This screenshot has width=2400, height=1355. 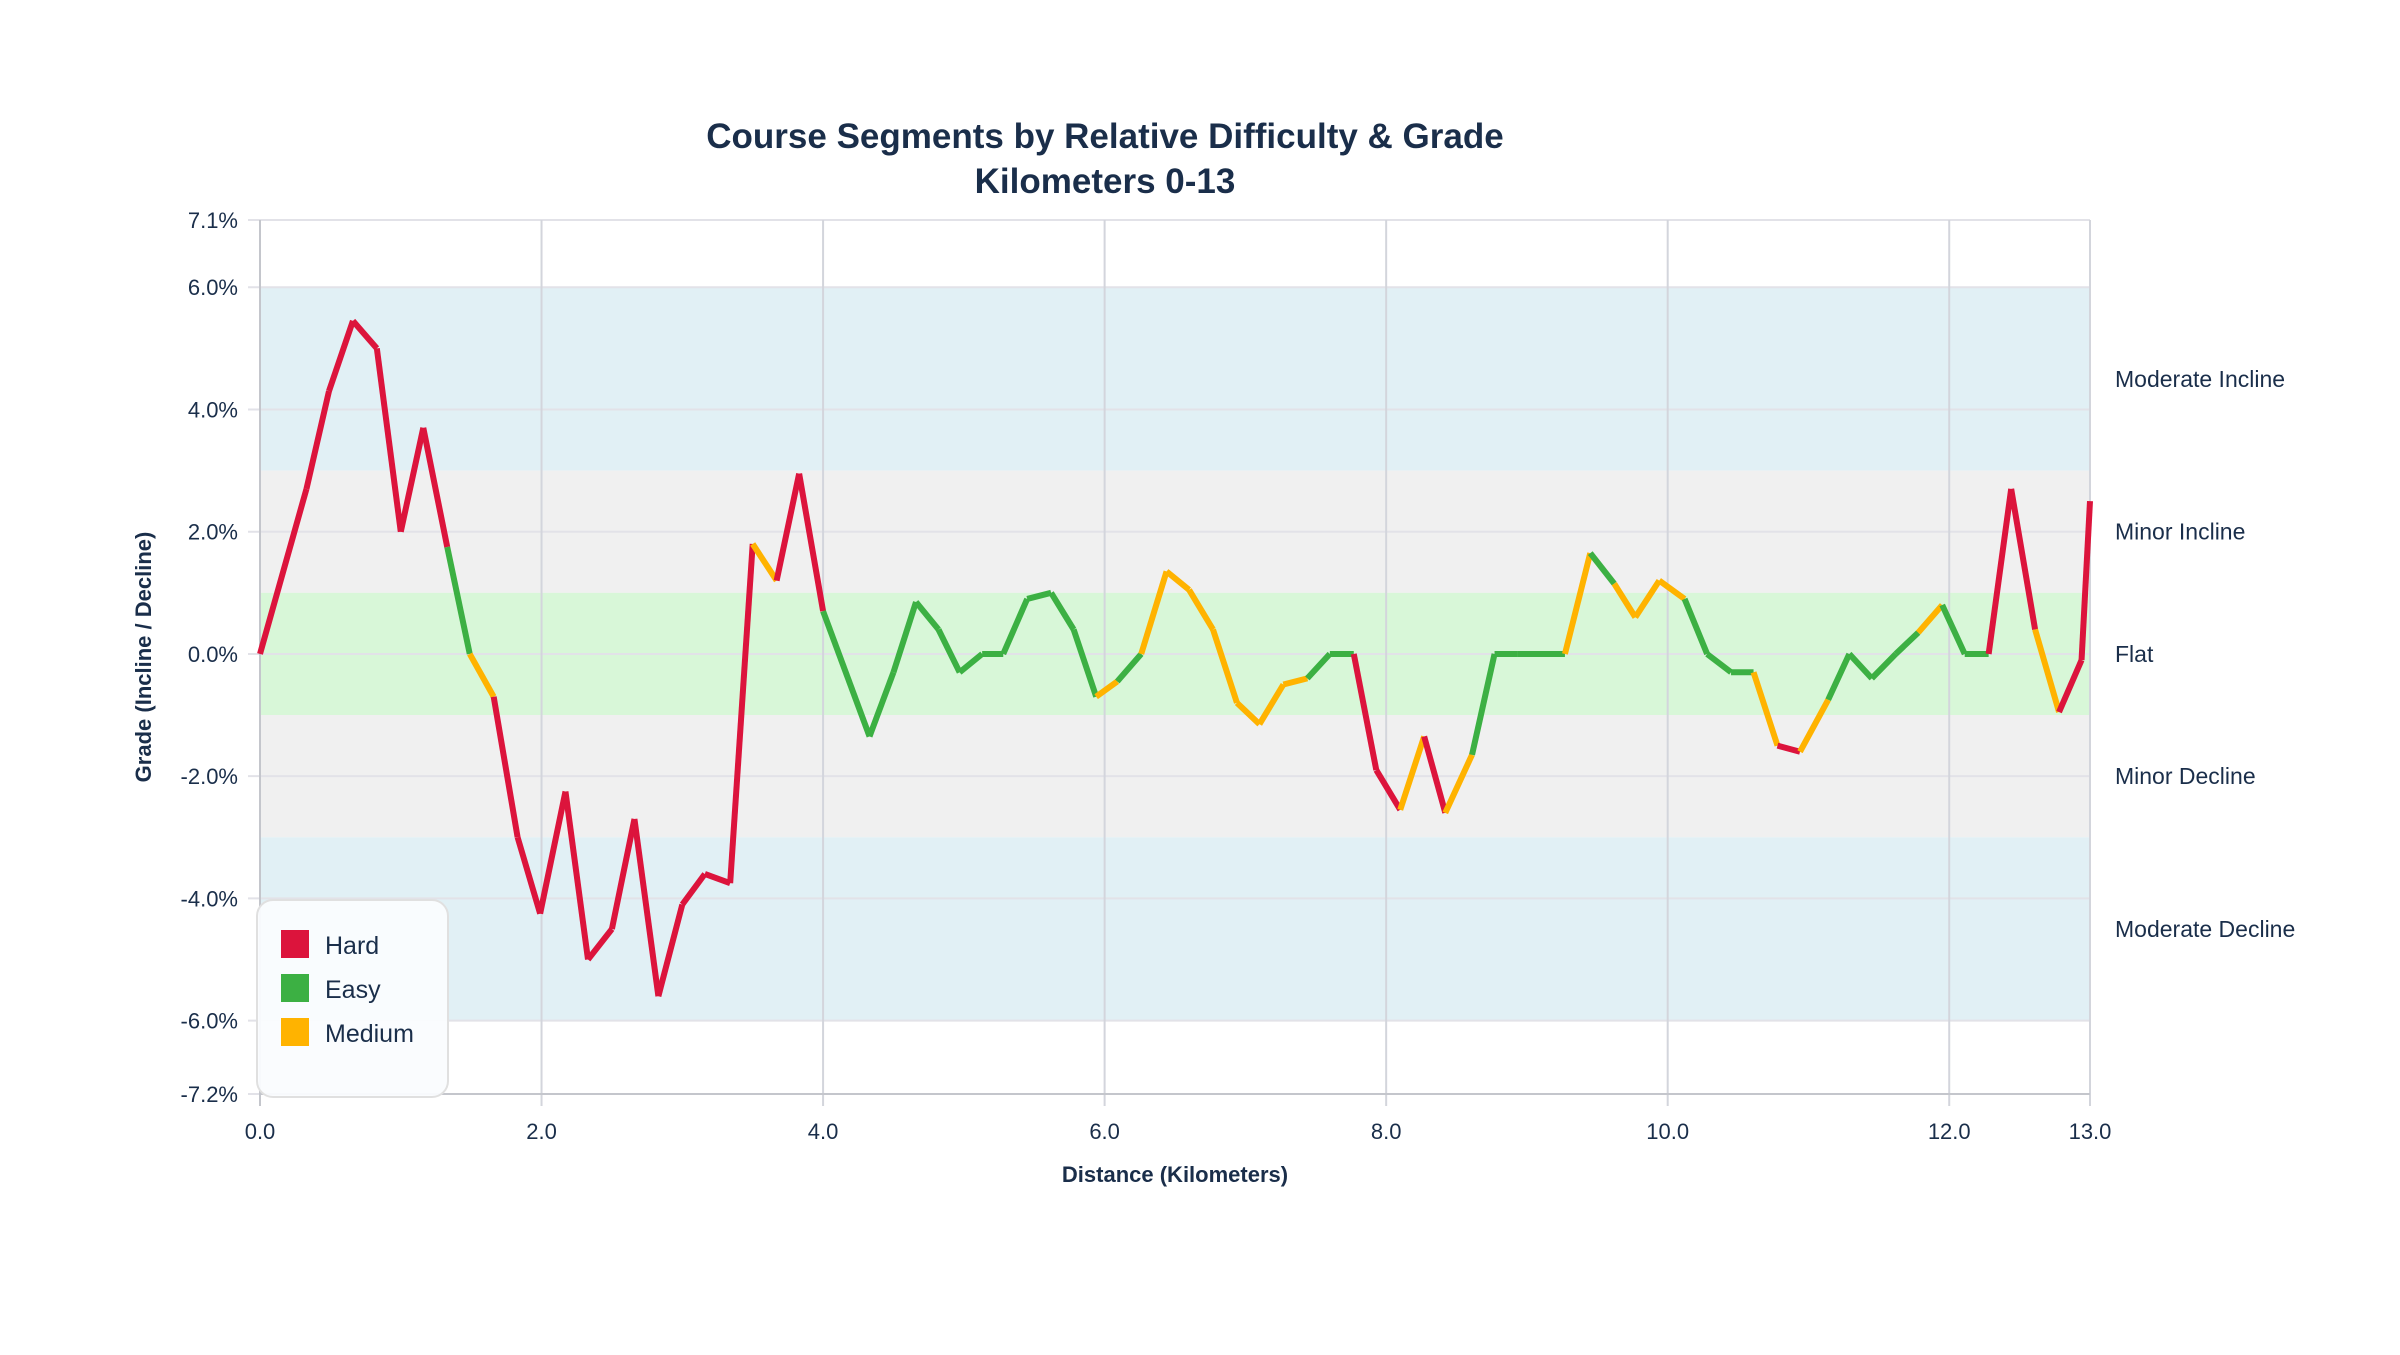 What do you see at coordinates (2185, 776) in the screenshot?
I see `band-label: Minor Decline` at bounding box center [2185, 776].